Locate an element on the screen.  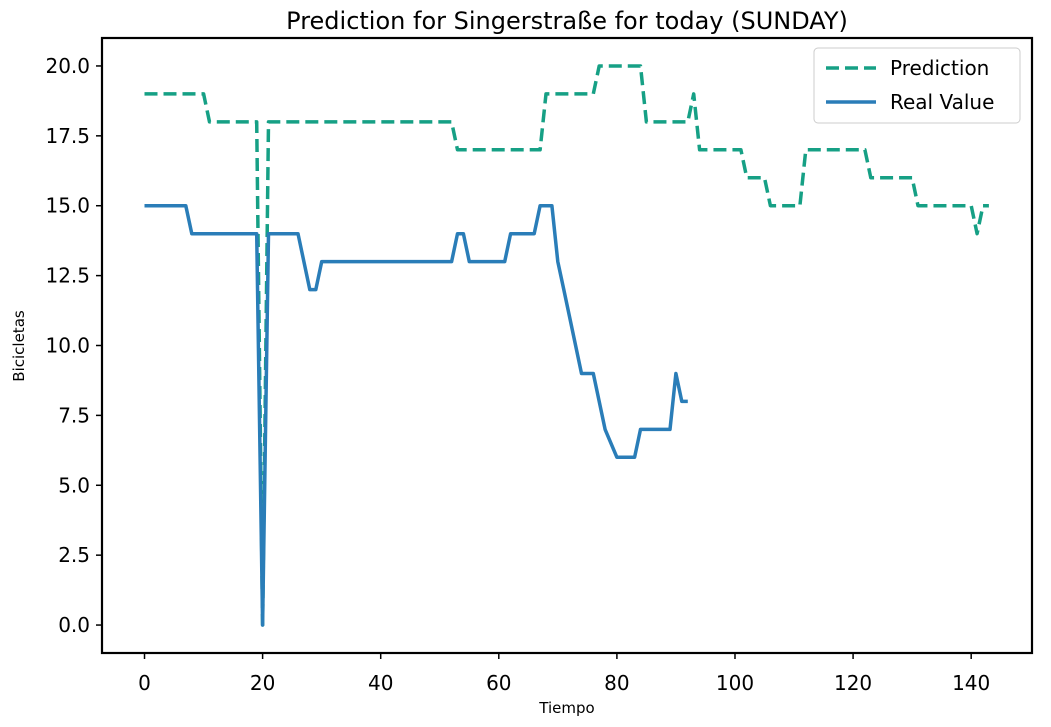
y-tick-label: 15.0 is located at coordinates (67, 206).